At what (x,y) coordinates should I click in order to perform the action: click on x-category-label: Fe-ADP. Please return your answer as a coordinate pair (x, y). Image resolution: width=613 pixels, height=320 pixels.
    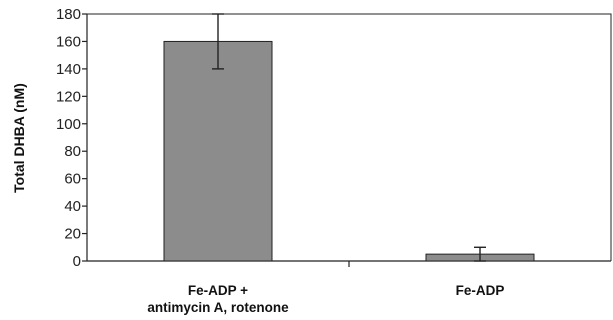
    Looking at the image, I should click on (480, 290).